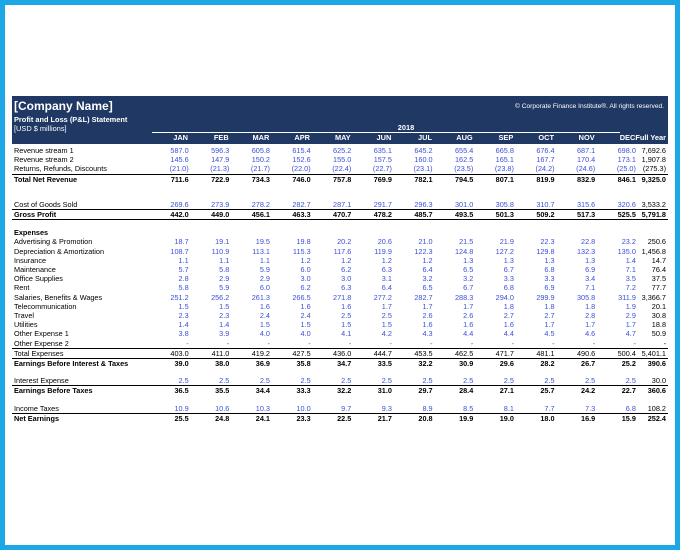 The image size is (680, 550). What do you see at coordinates (653, 381) in the screenshot?
I see `full-year-total-cell: 30.0` at bounding box center [653, 381].